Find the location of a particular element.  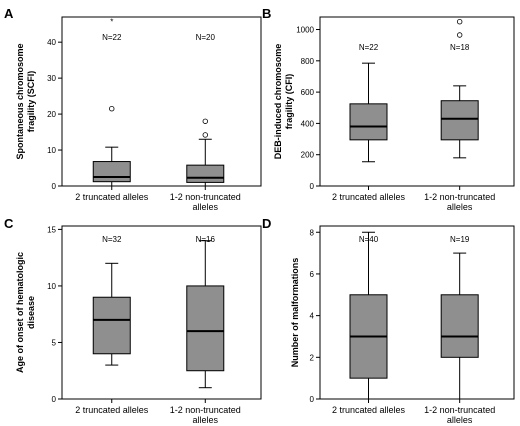

panel-letter: D is located at coordinates (266, 223).